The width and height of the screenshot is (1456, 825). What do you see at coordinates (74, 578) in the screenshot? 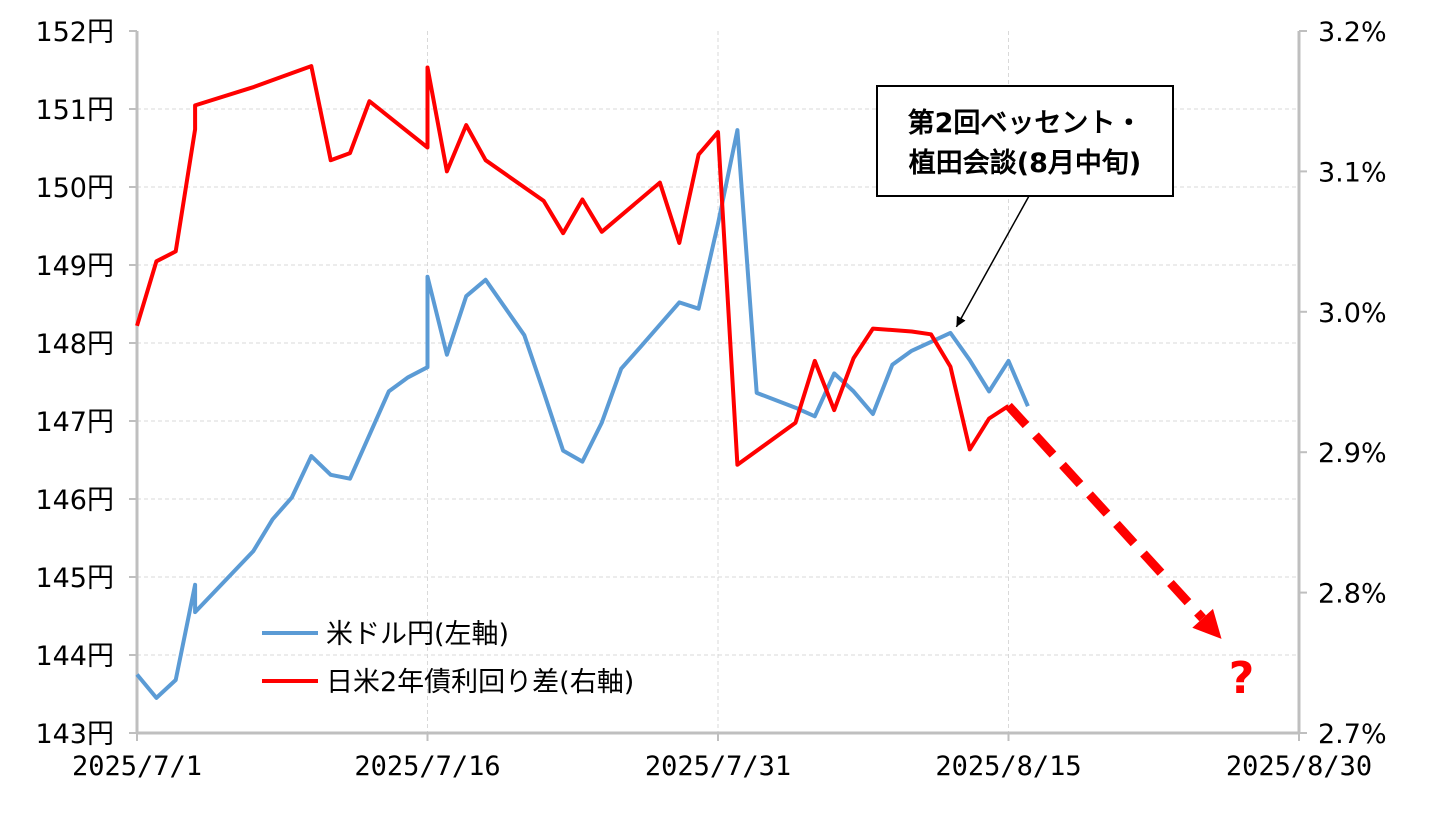
I see `left-tick-label: 145円` at bounding box center [74, 578].